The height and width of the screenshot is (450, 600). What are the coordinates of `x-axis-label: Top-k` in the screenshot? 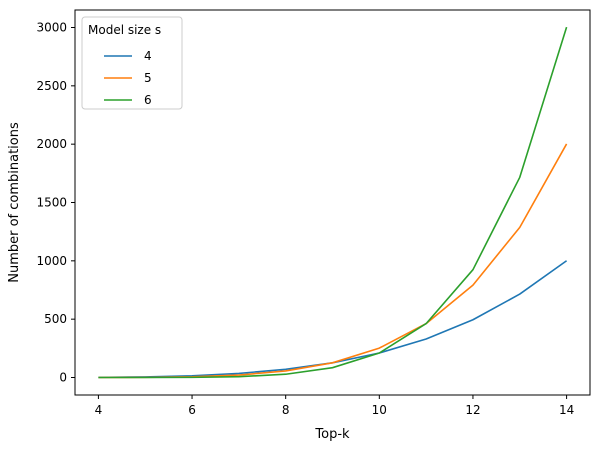 It's located at (332, 434).